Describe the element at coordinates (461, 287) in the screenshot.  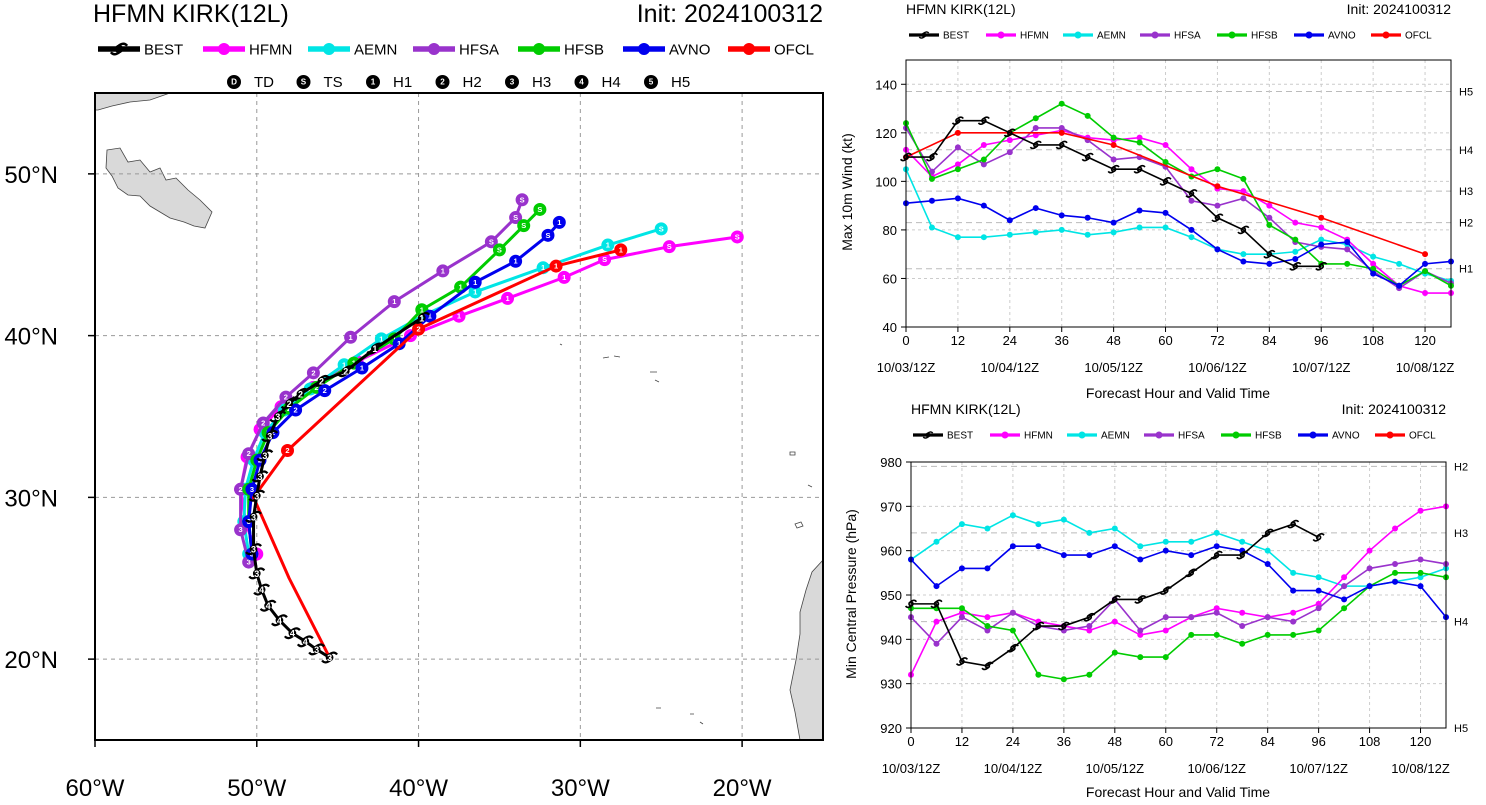
I see `track-hfsb-point-label: 1` at that location.